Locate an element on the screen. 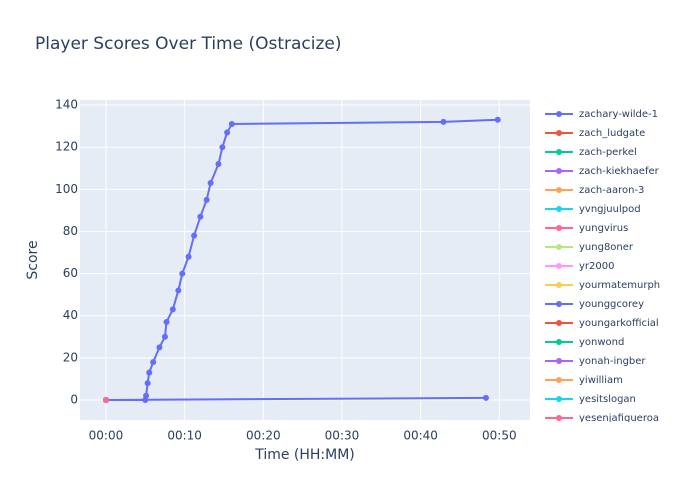  y-tick-label: 20 is located at coordinates (70, 357).